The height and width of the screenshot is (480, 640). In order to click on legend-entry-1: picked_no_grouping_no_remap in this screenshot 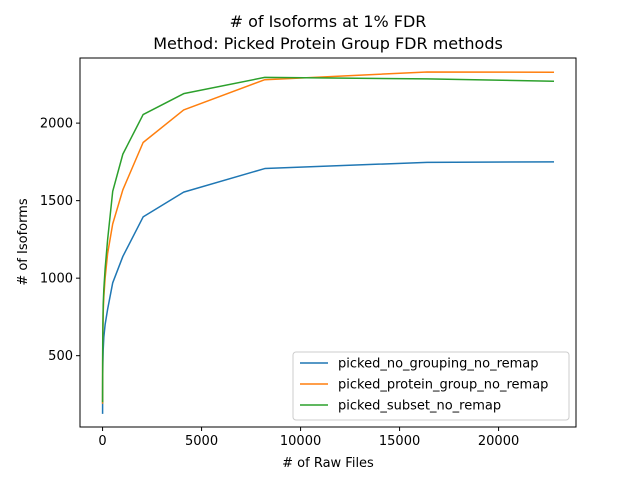, I will do `click(438, 364)`.